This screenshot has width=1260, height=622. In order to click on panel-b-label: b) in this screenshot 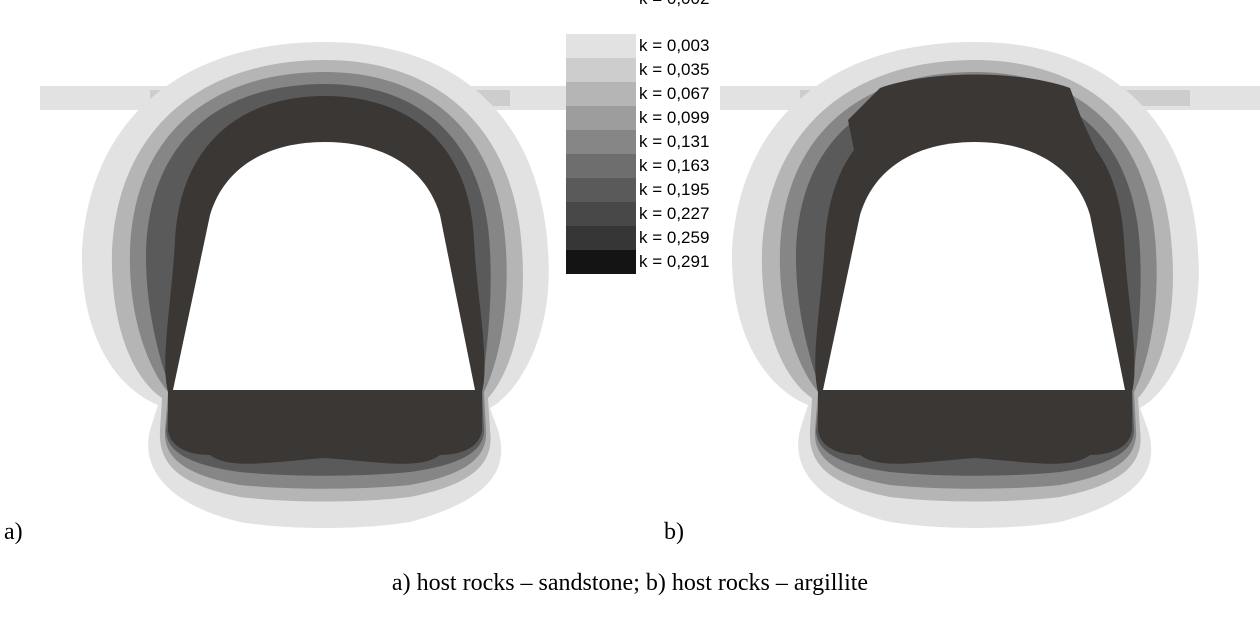, I will do `click(674, 532)`.